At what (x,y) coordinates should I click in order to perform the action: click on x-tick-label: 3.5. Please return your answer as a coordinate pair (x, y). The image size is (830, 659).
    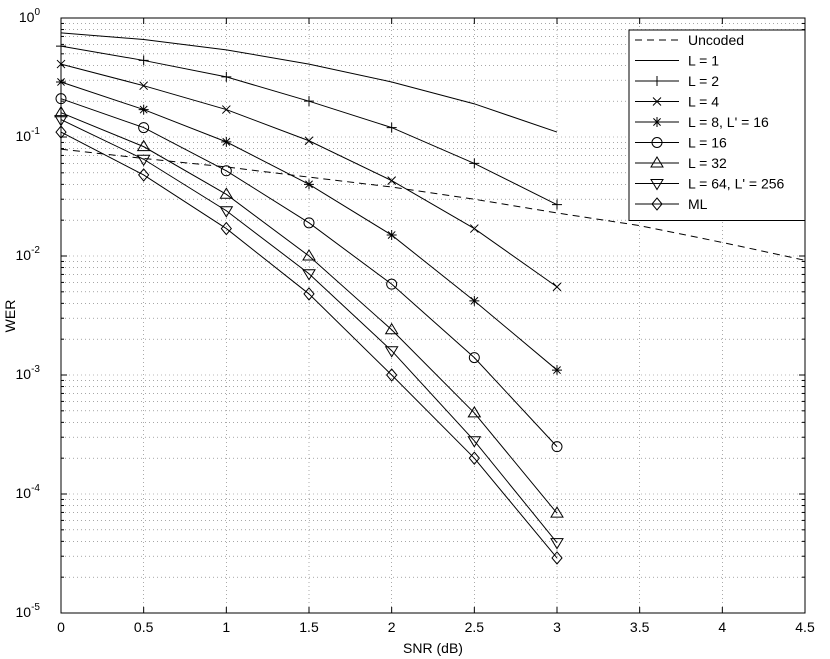
    Looking at the image, I should click on (640, 627).